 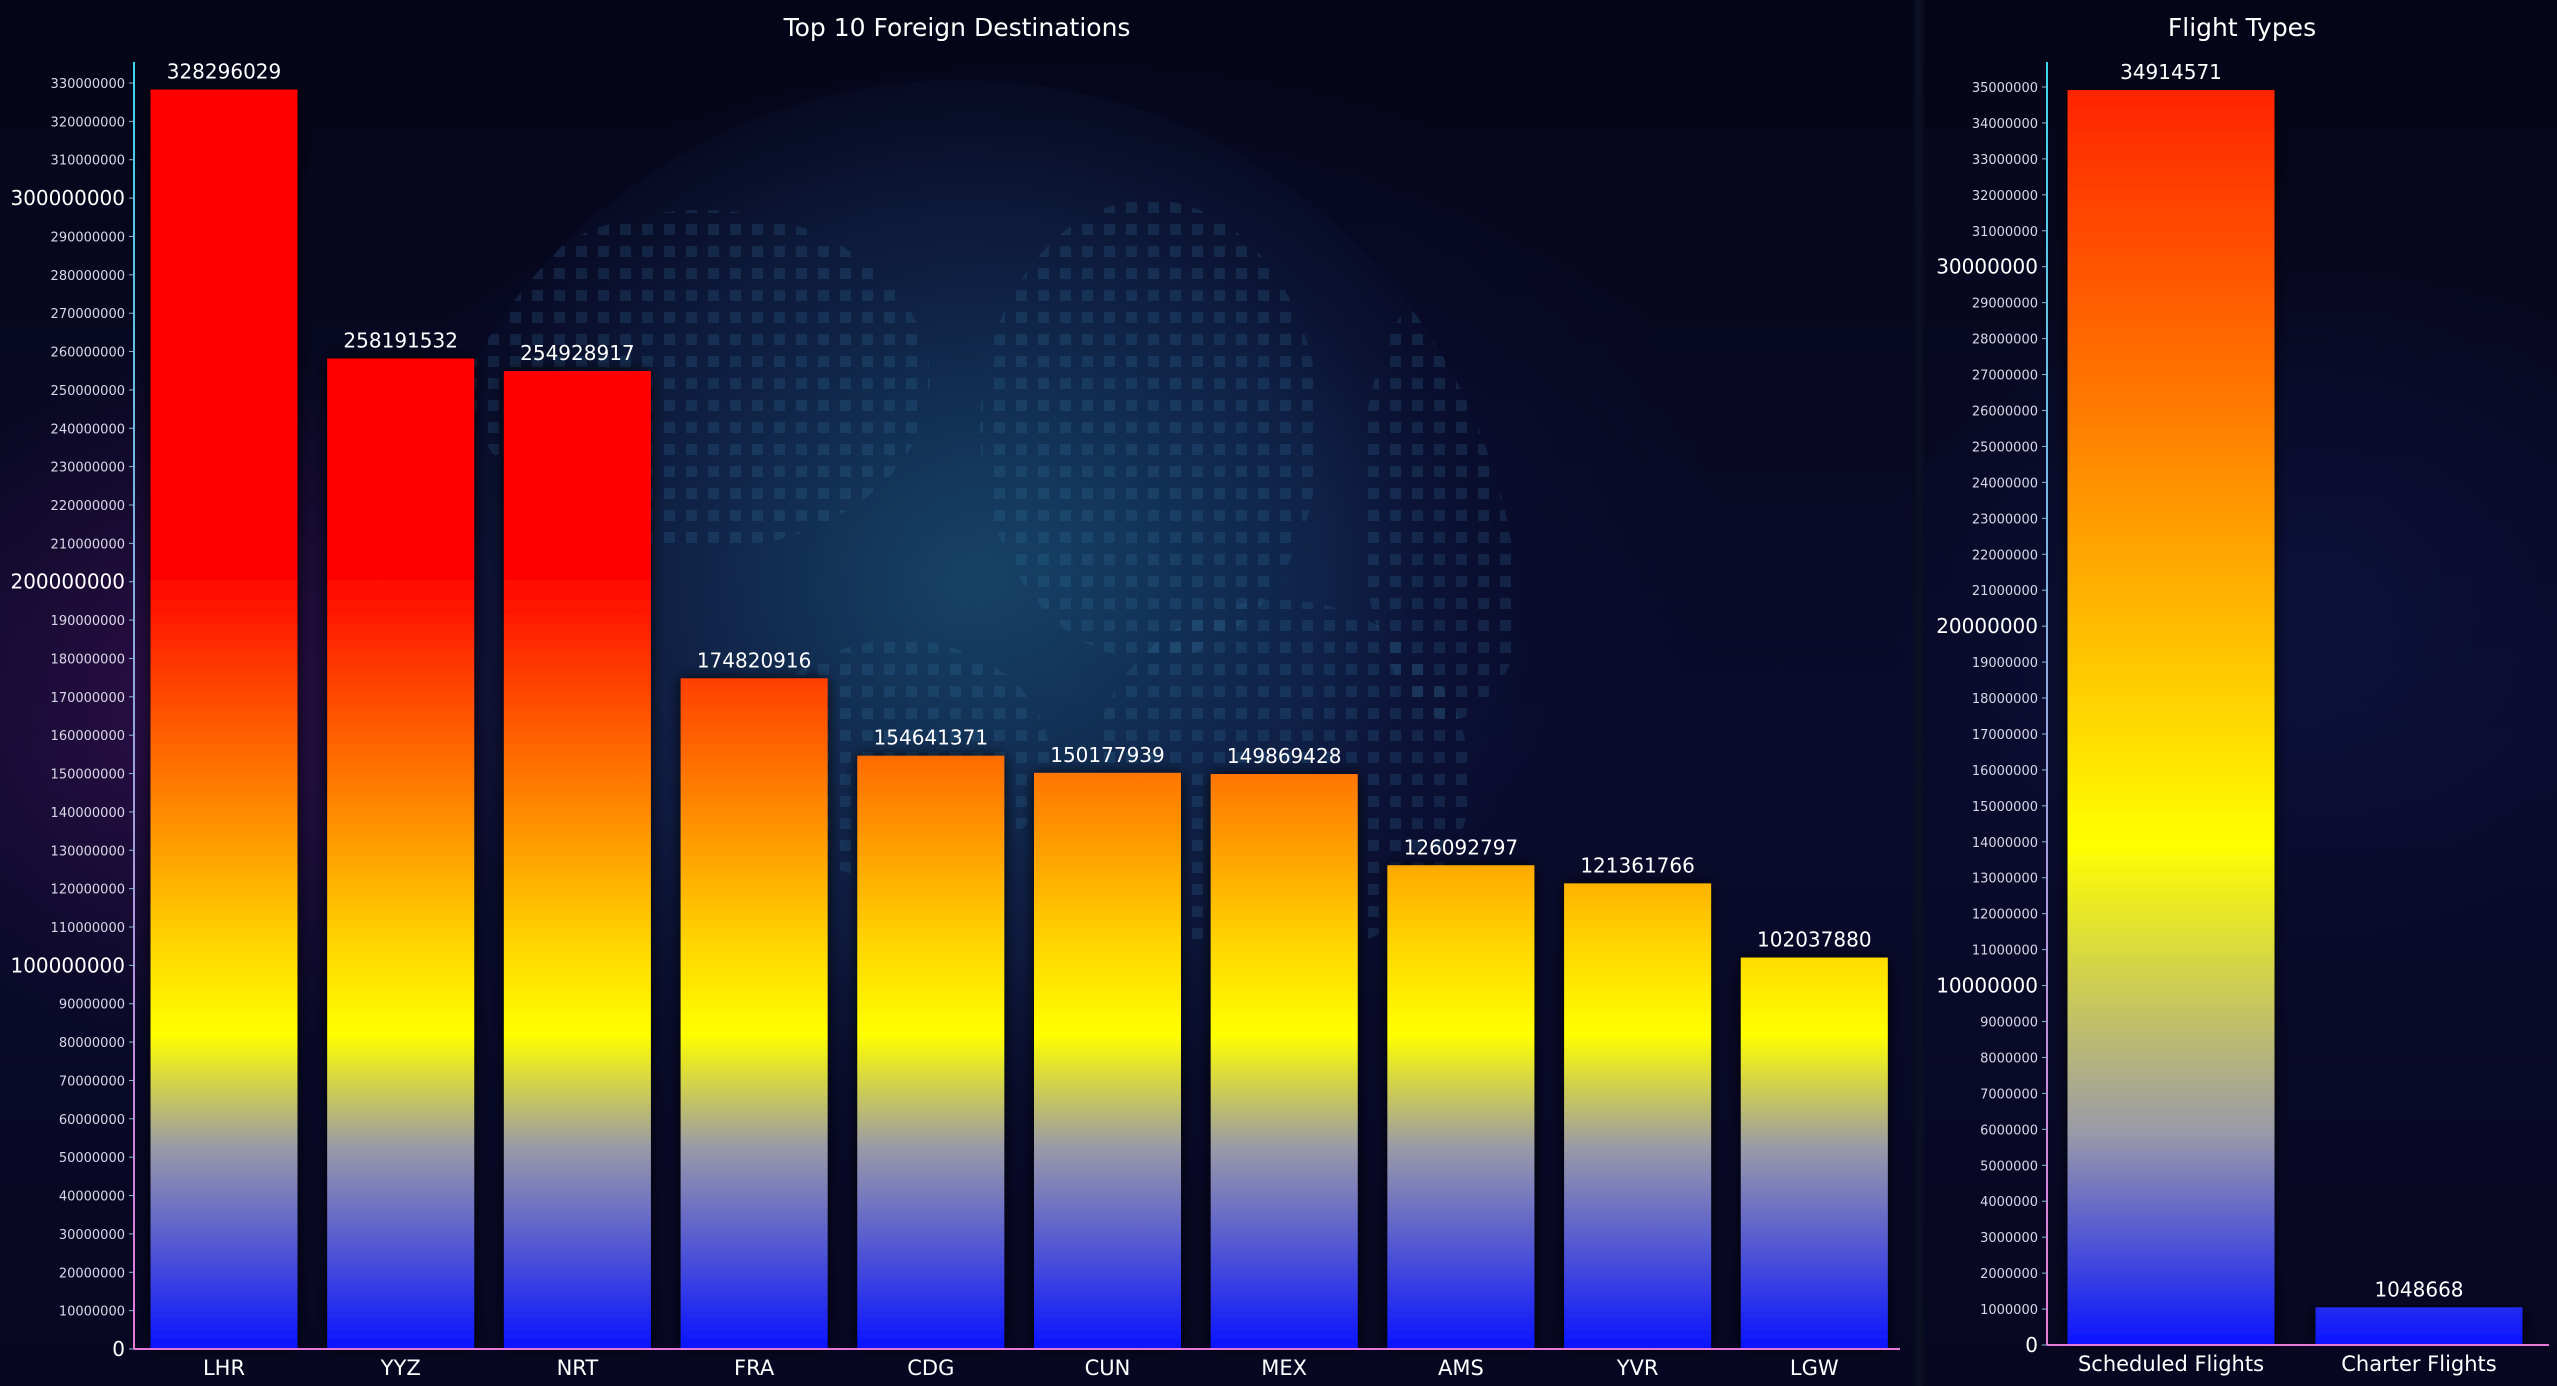 What do you see at coordinates (88, 161) in the screenshot?
I see `y-tick-label: 310000000` at bounding box center [88, 161].